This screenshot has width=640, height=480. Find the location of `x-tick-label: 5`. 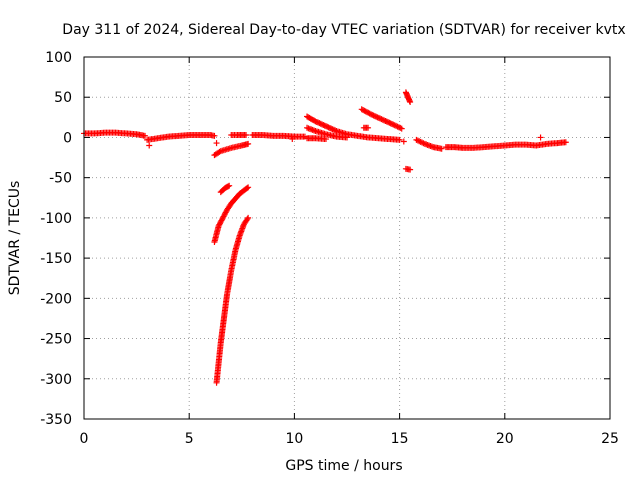

x-tick-label: 5 is located at coordinates (189, 439).